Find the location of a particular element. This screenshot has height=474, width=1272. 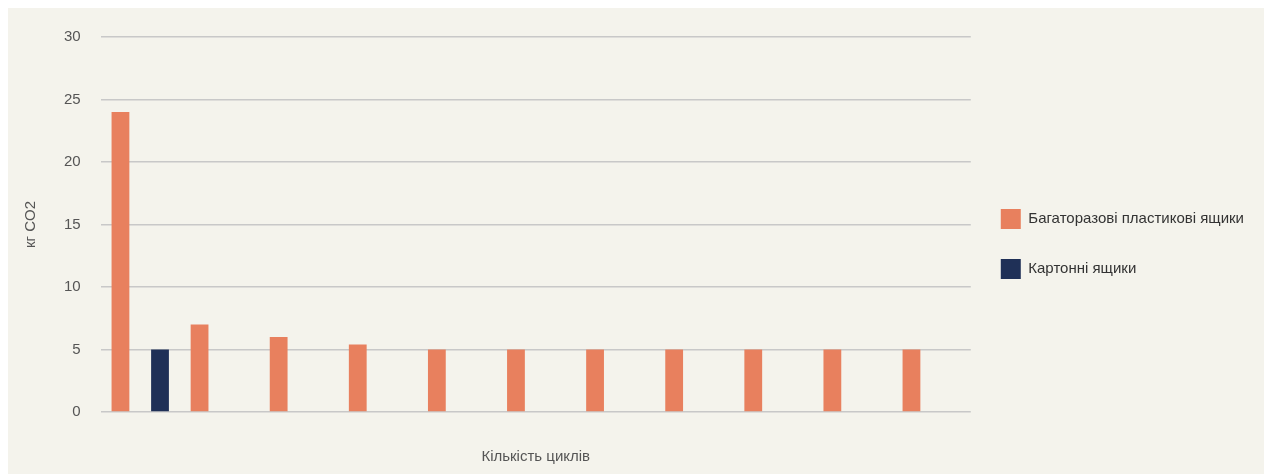

y-tick-label: 5 is located at coordinates (76, 348).